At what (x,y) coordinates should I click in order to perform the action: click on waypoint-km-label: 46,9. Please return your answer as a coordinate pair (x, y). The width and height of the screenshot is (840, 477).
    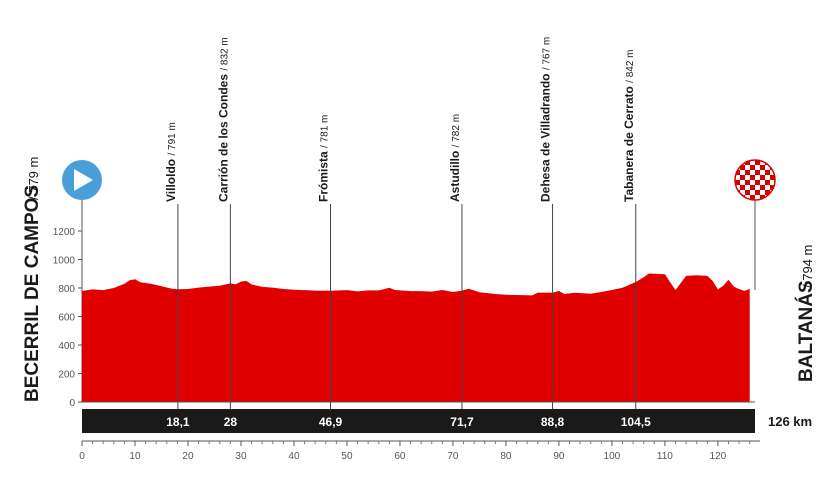
    Looking at the image, I should click on (331, 422).